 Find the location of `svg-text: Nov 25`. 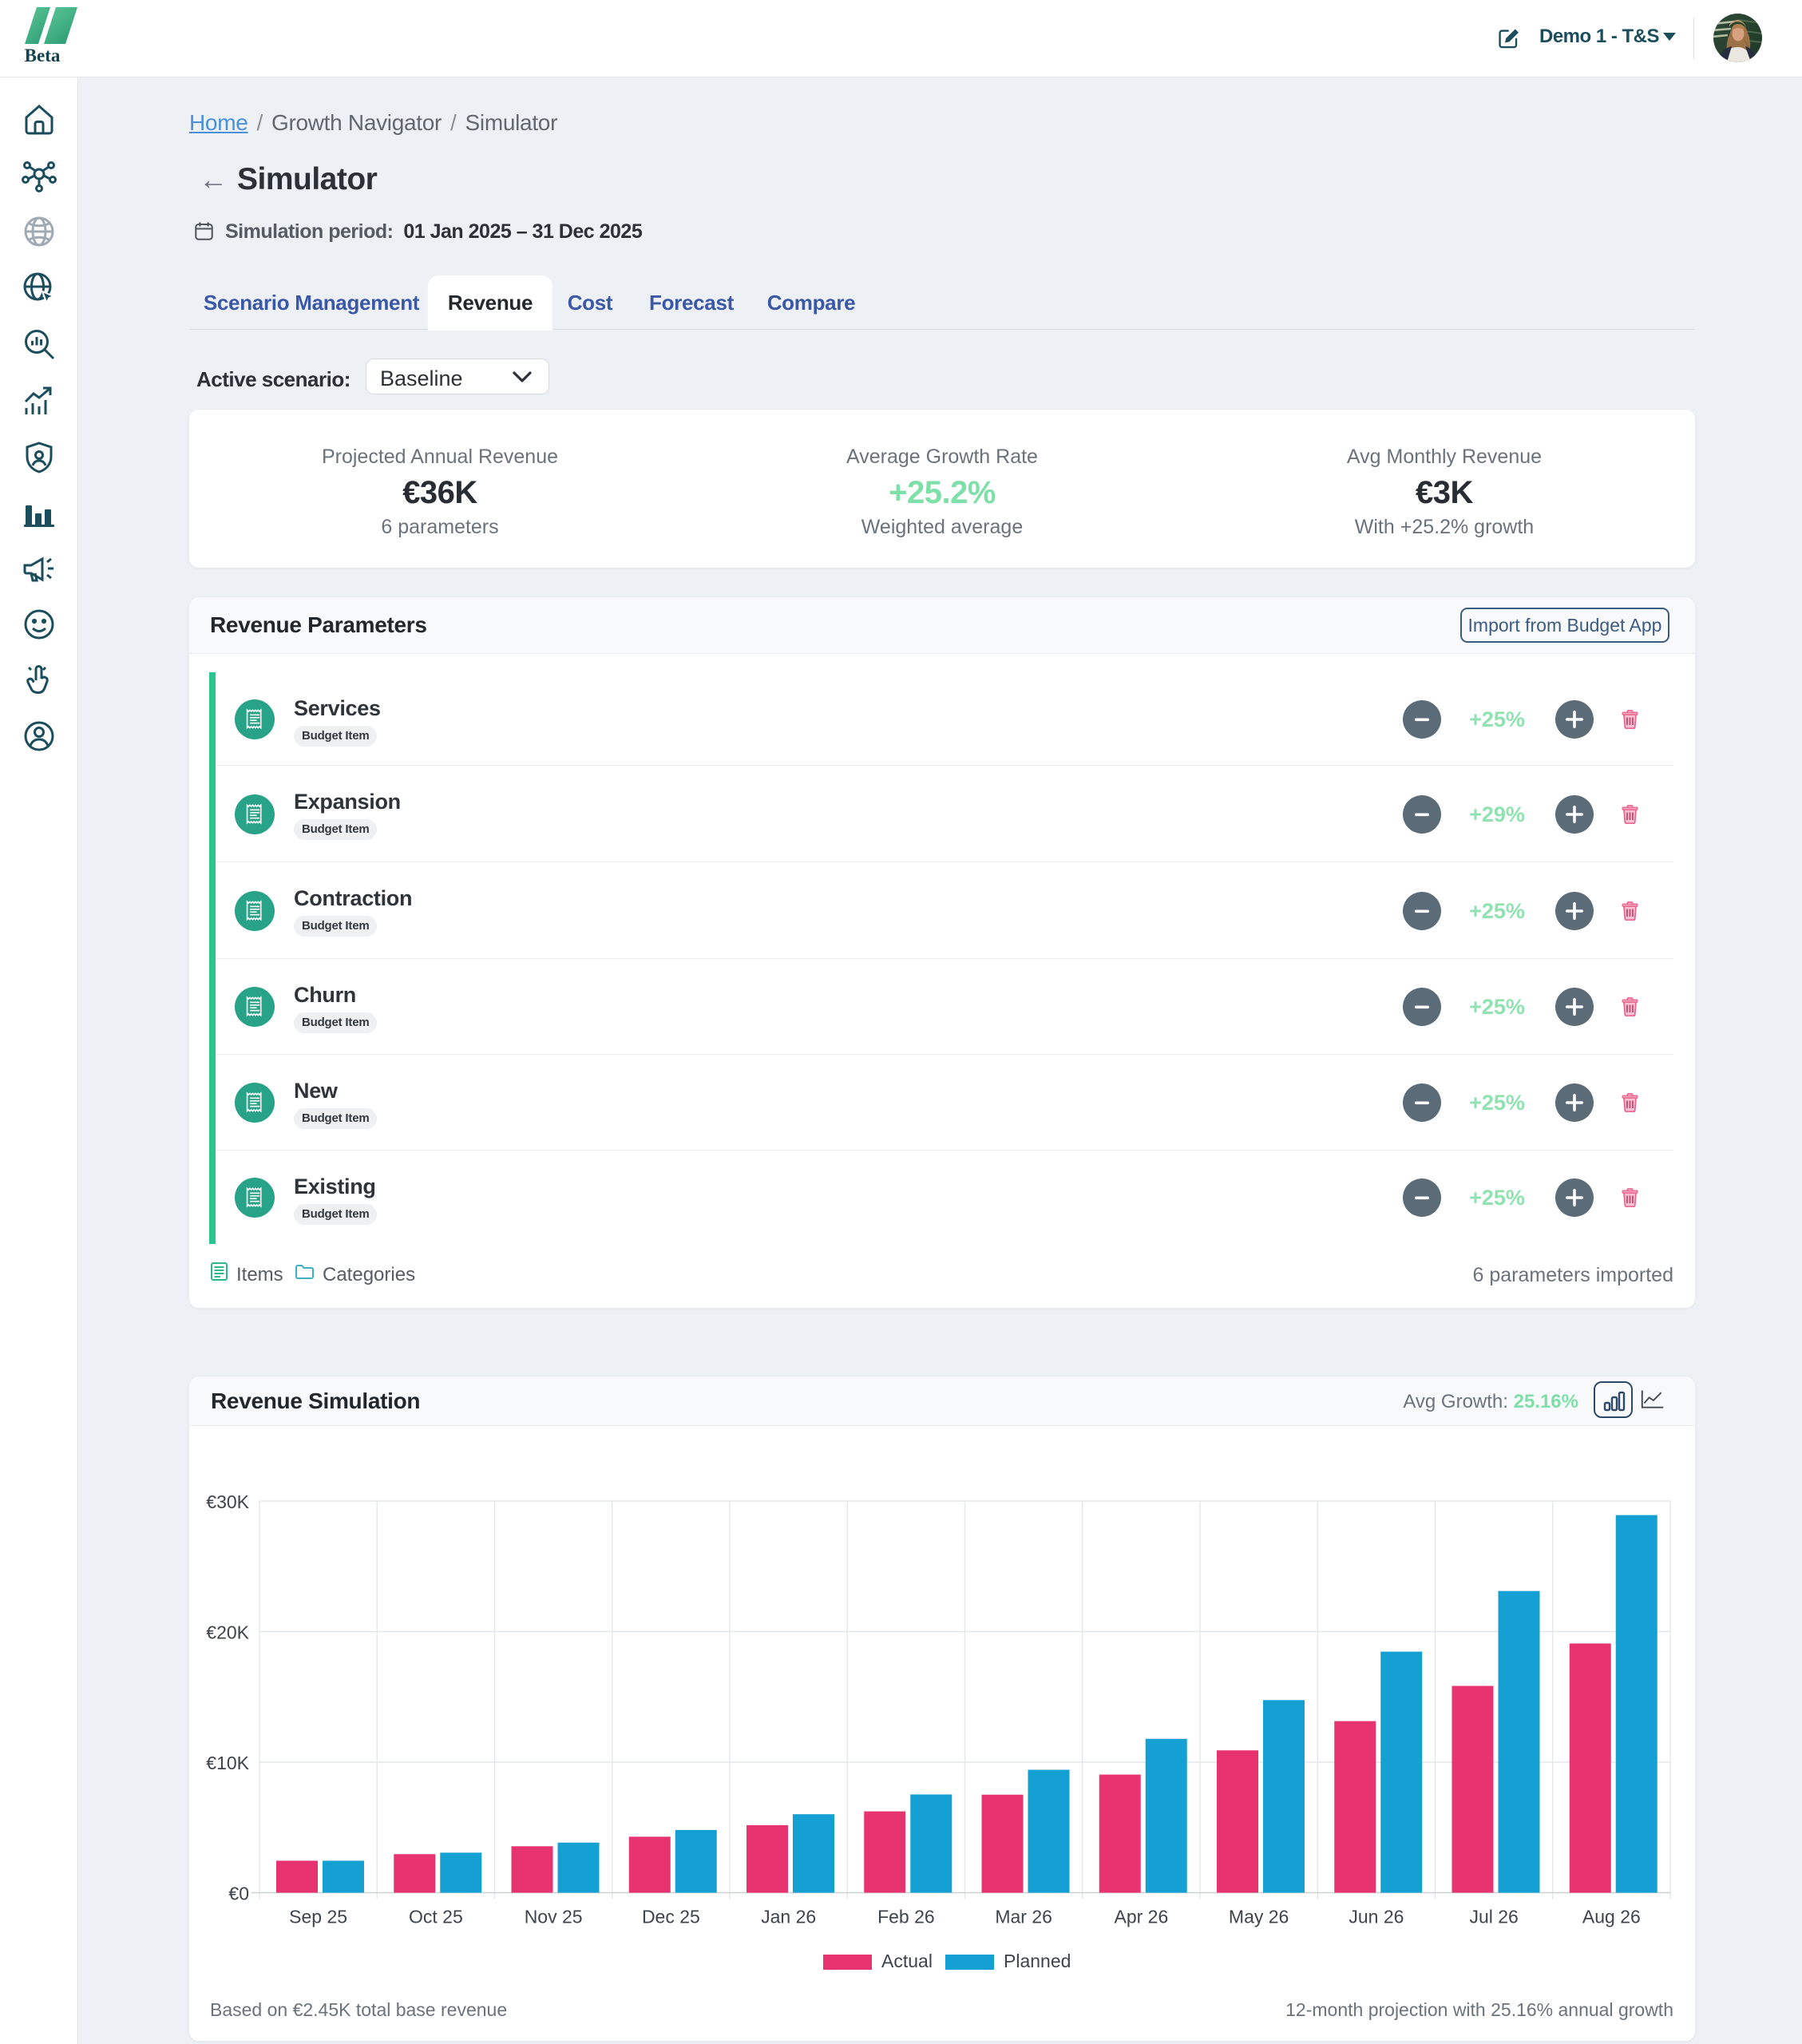

svg-text: Nov 25 is located at coordinates (554, 1917).